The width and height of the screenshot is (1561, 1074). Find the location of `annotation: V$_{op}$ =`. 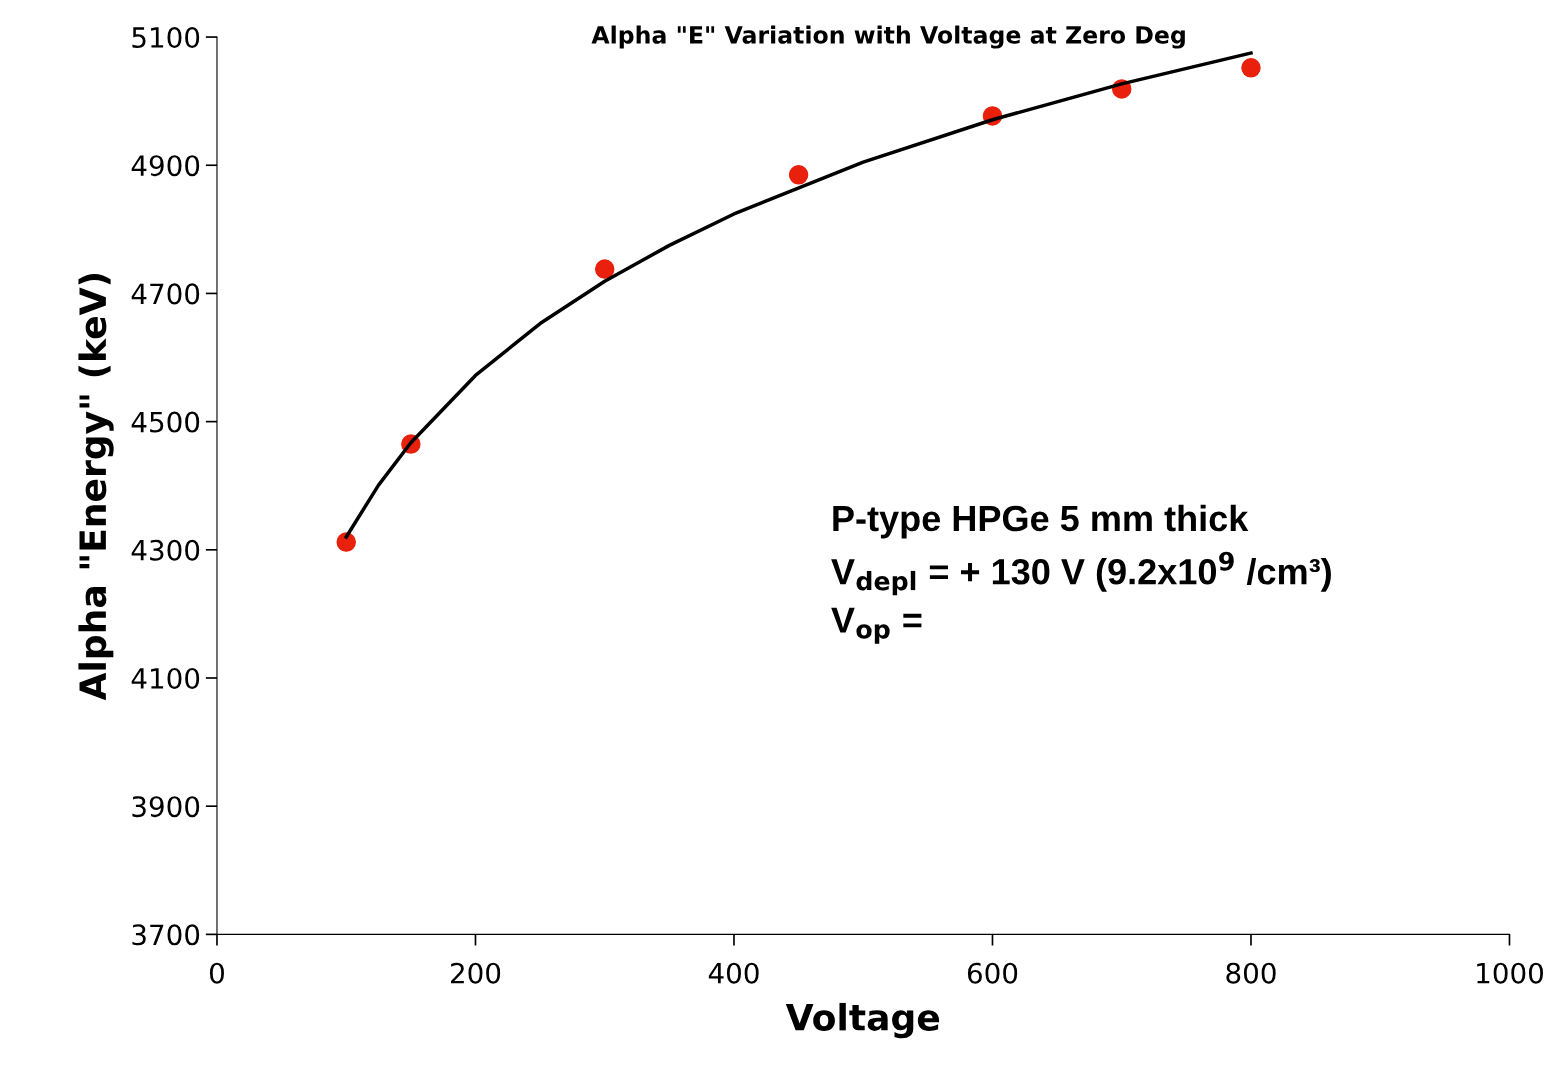

annotation: V$_{op}$ = is located at coordinates (876, 625).